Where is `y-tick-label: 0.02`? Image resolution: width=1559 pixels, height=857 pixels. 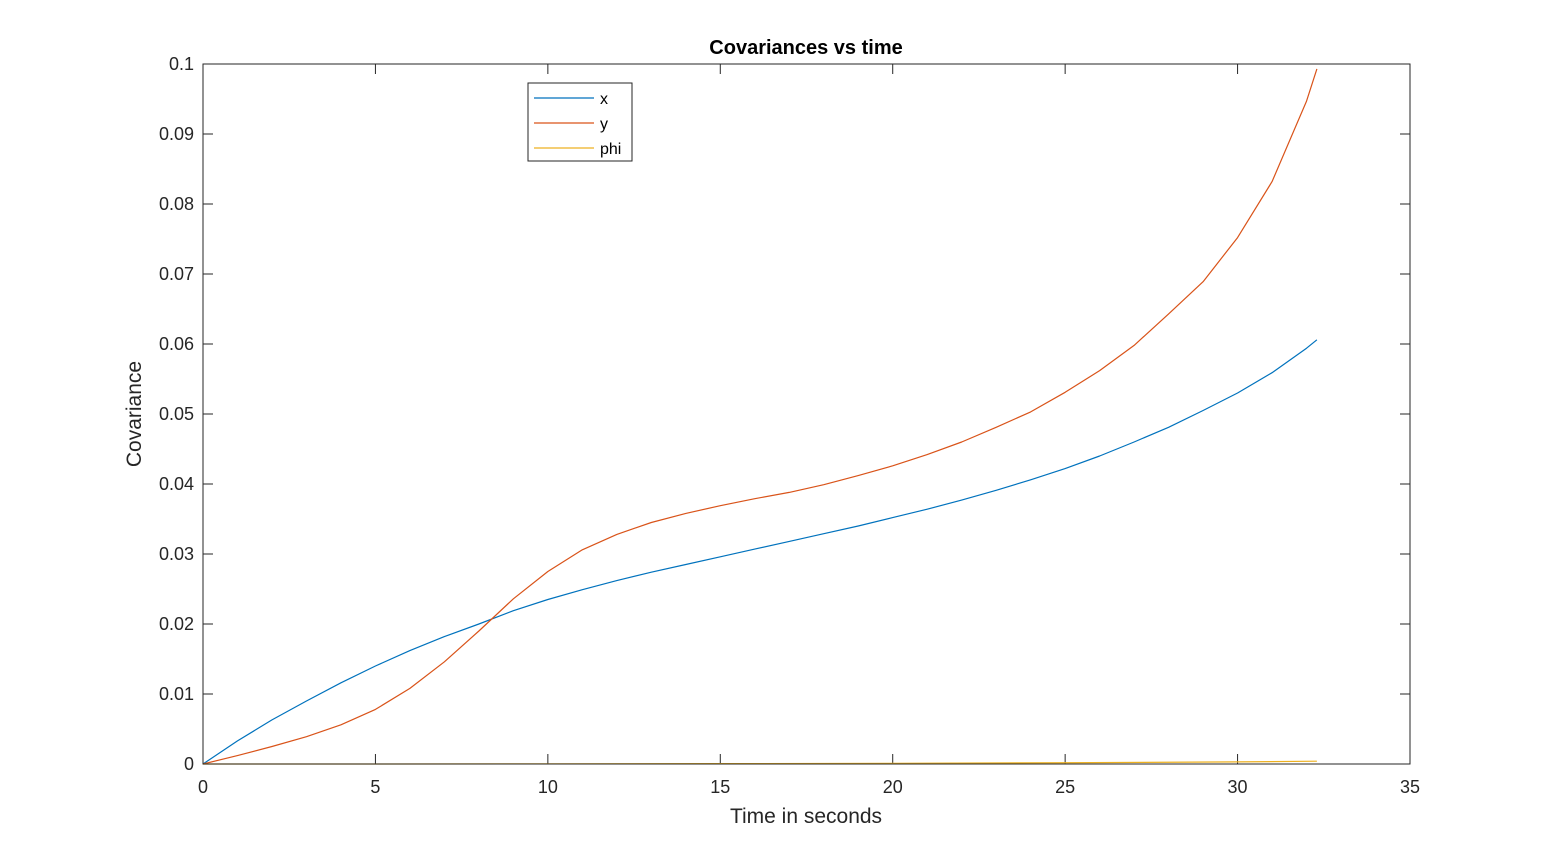
y-tick-label: 0.02 is located at coordinates (176, 624).